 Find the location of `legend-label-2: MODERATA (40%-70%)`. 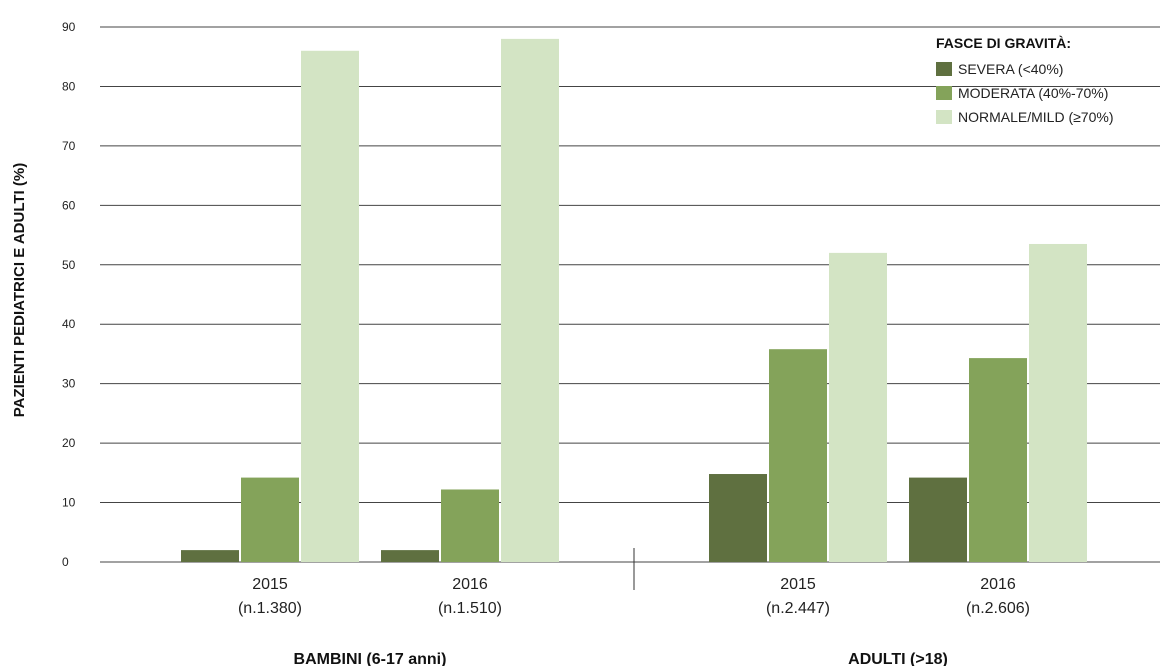

legend-label-2: MODERATA (40%-70%) is located at coordinates (1033, 93).